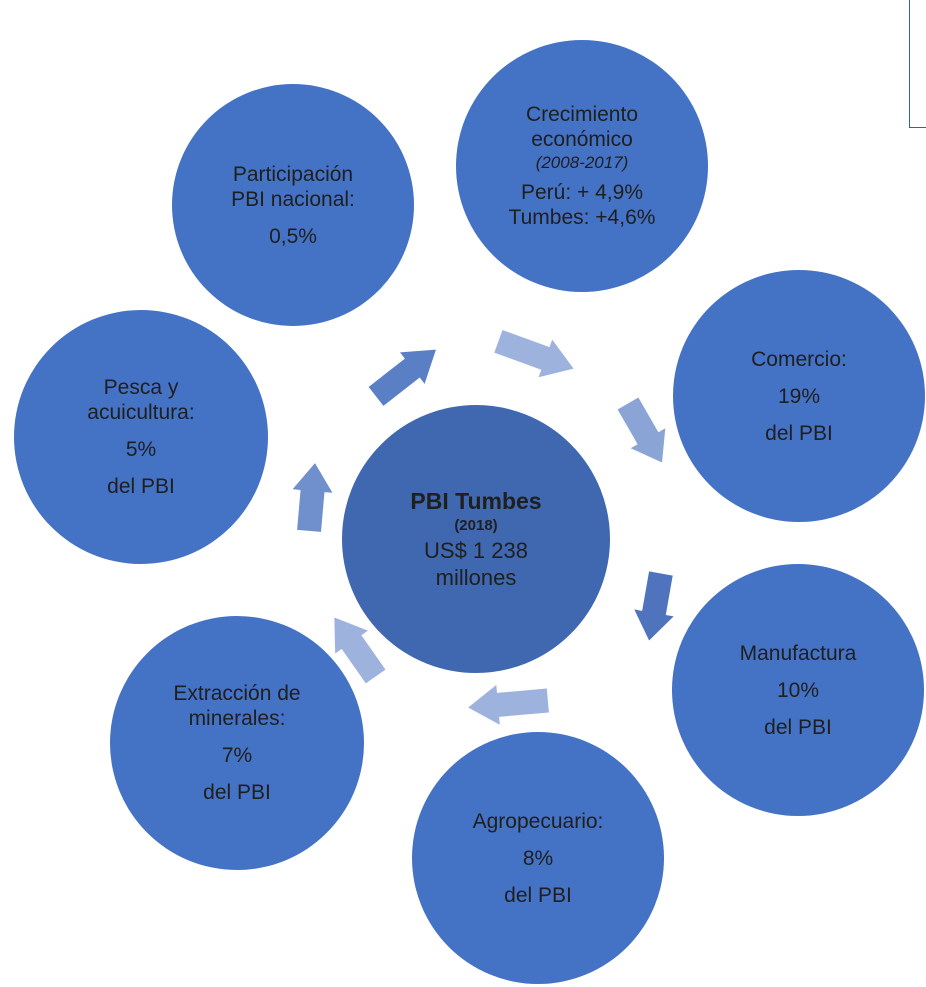  Describe the element at coordinates (476, 525) in the screenshot. I see `center-year: (2018)` at that location.